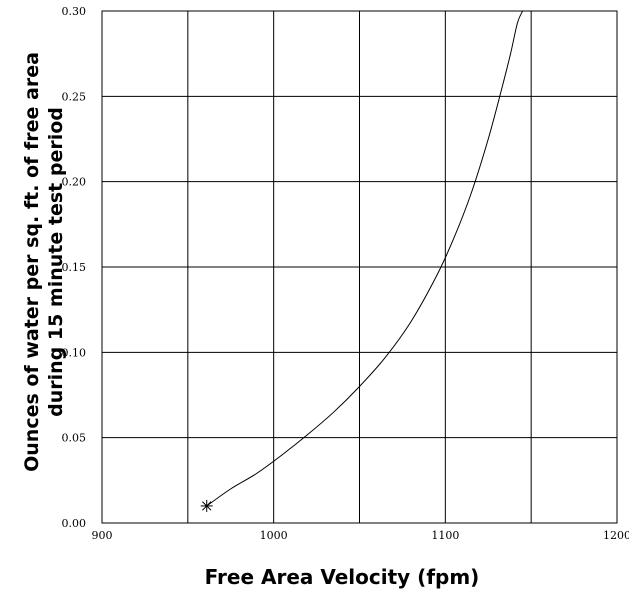 The image size is (629, 591). What do you see at coordinates (74, 523) in the screenshot?
I see `y-tick-label: 0.00` at bounding box center [74, 523].